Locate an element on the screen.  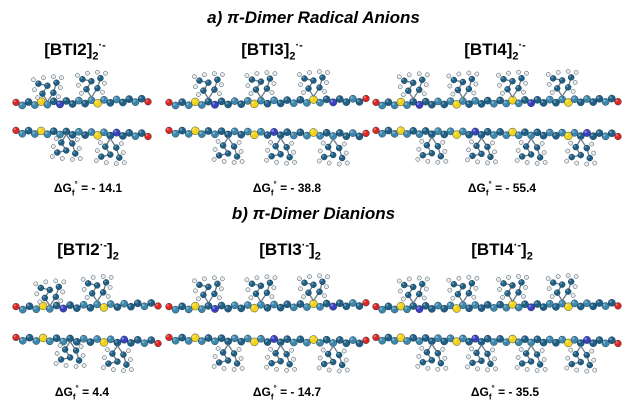
nitrogen-atom-shine is located at coordinates (123, 338).